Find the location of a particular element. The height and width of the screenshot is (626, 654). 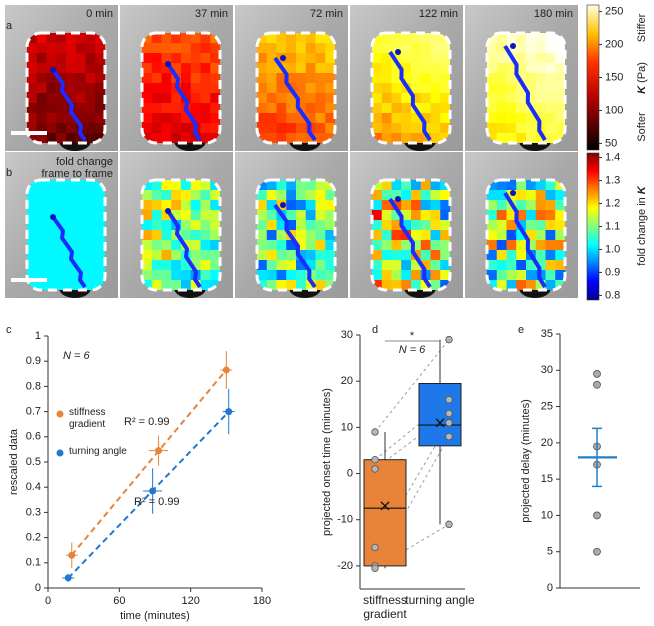

colorbar is located at coordinates (593, 77).